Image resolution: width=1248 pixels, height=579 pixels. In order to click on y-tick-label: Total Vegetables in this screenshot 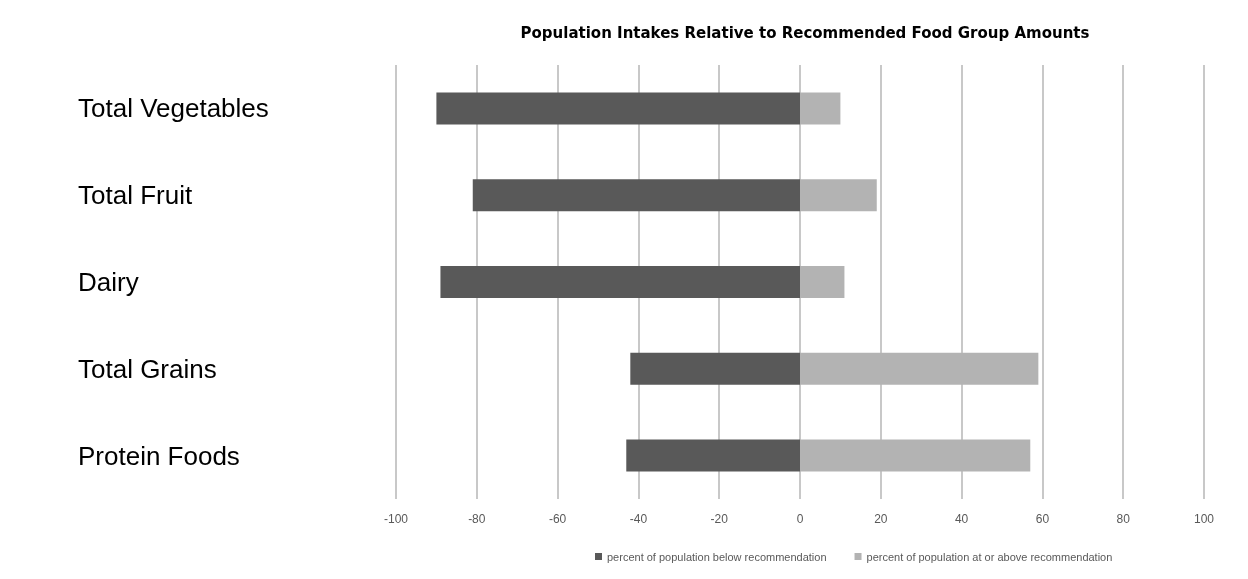, I will do `click(173, 108)`.